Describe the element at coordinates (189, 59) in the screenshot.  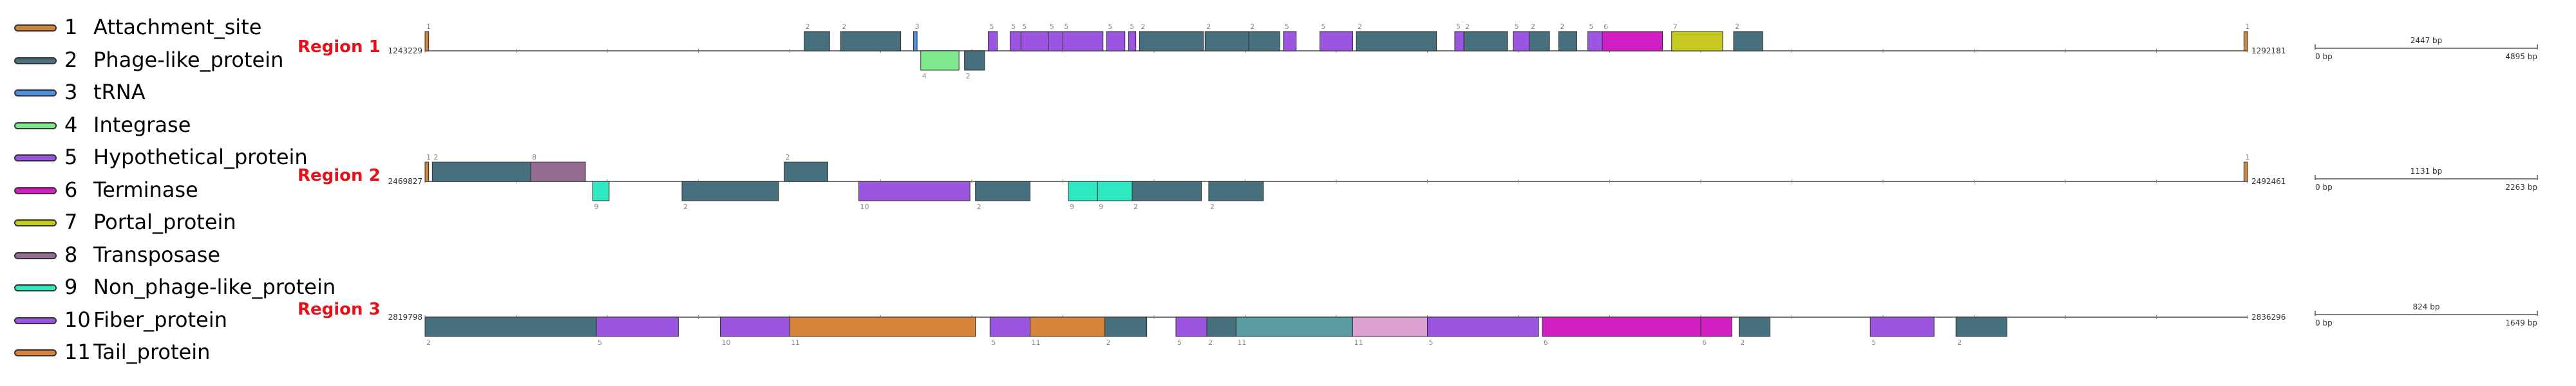
I see `legend-label: Phage-like_protein` at that location.